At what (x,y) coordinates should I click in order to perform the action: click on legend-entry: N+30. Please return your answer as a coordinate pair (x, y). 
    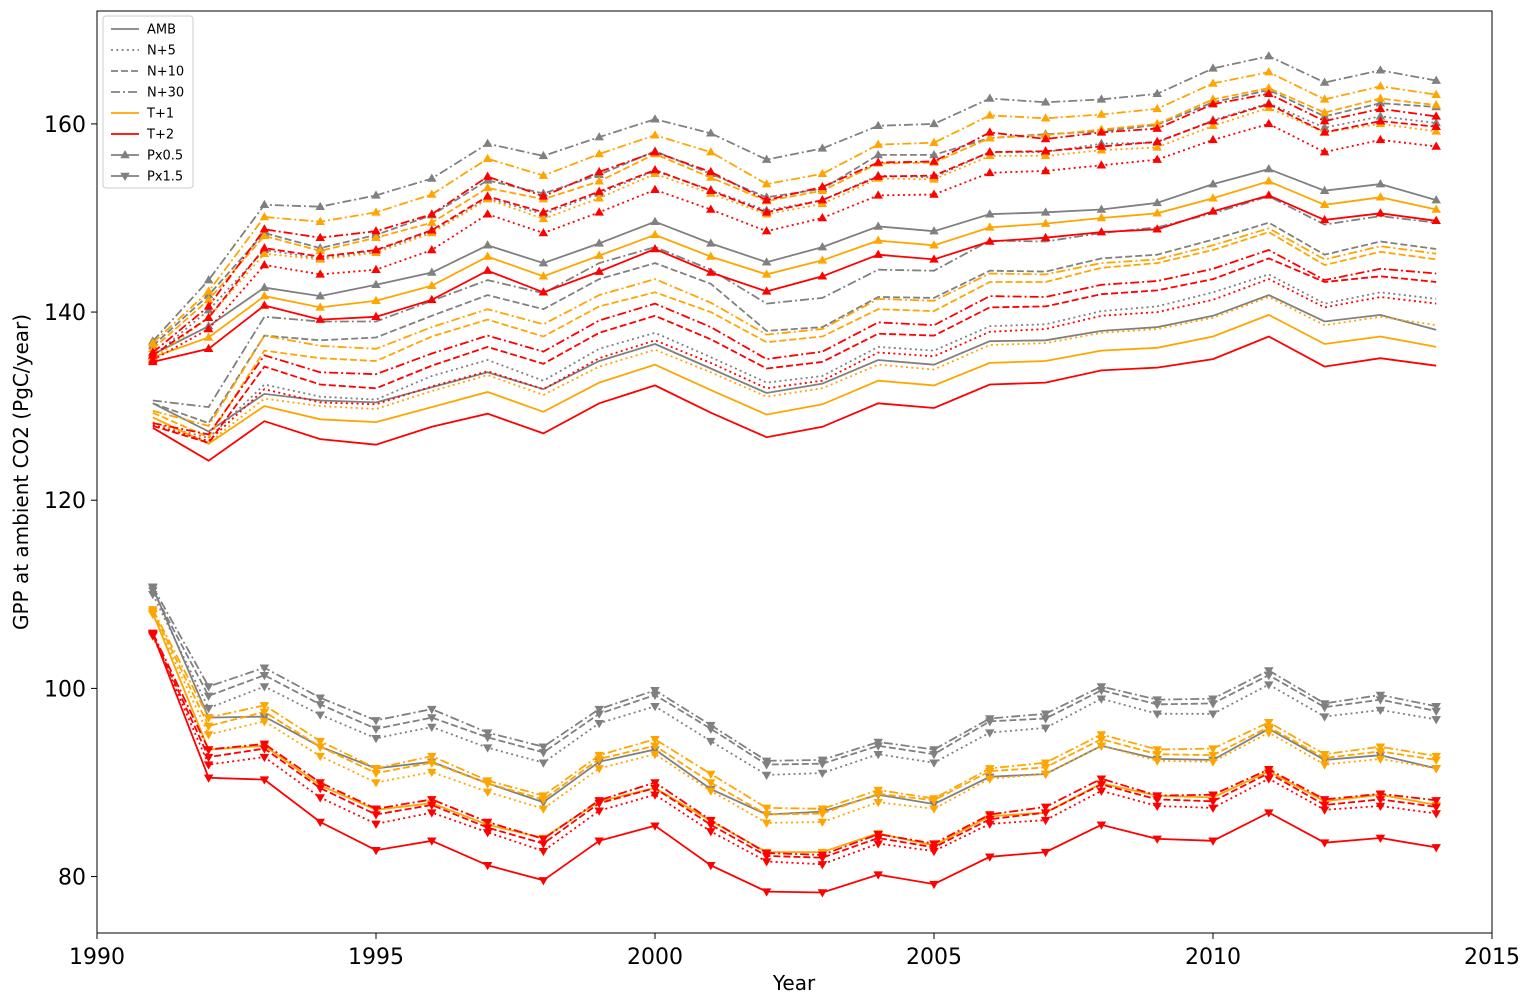
    Looking at the image, I should click on (147, 93).